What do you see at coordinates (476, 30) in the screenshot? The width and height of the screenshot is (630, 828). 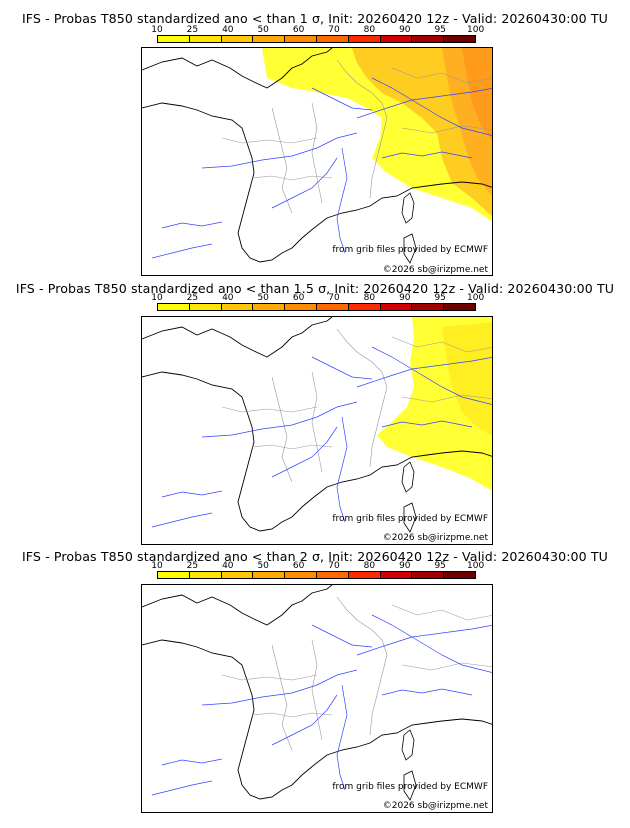 I see `colorbar-tick-label: 100` at bounding box center [476, 30].